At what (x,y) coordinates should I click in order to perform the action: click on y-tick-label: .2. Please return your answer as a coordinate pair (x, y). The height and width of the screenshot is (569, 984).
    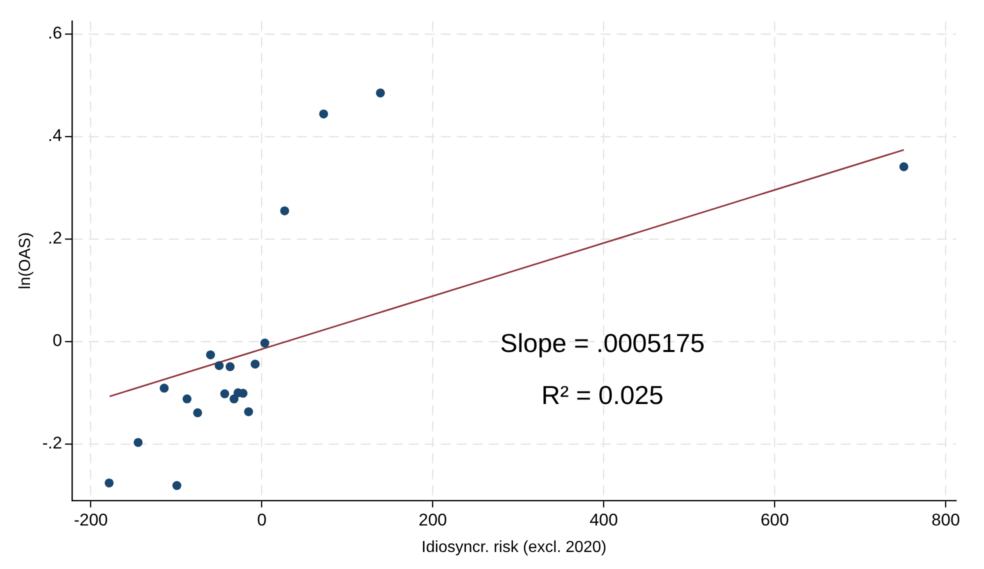
    Looking at the image, I should click on (55, 238).